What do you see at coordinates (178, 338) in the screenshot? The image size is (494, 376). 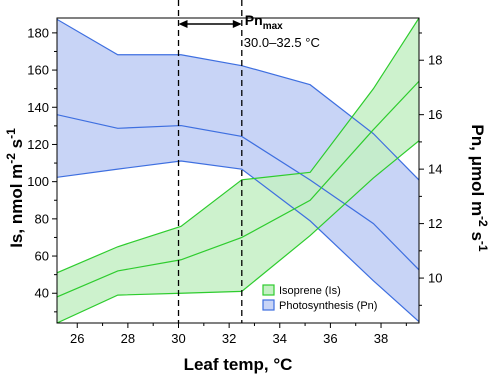 I see `x-tick-label: 30` at bounding box center [178, 338].